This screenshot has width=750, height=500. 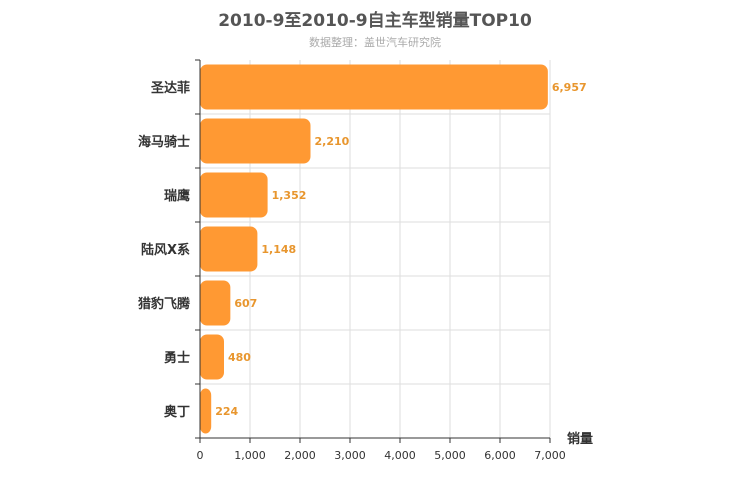 I want to click on data-label: 224, so click(x=226, y=411).